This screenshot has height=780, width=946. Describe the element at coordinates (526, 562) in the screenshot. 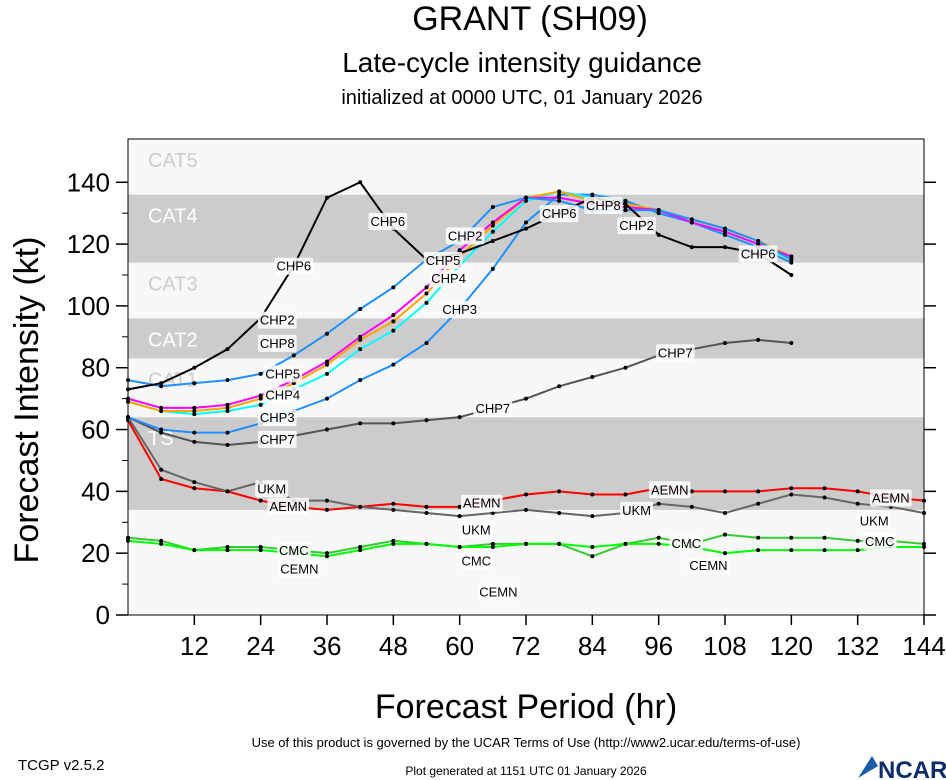

I see `band-below-ts` at that location.